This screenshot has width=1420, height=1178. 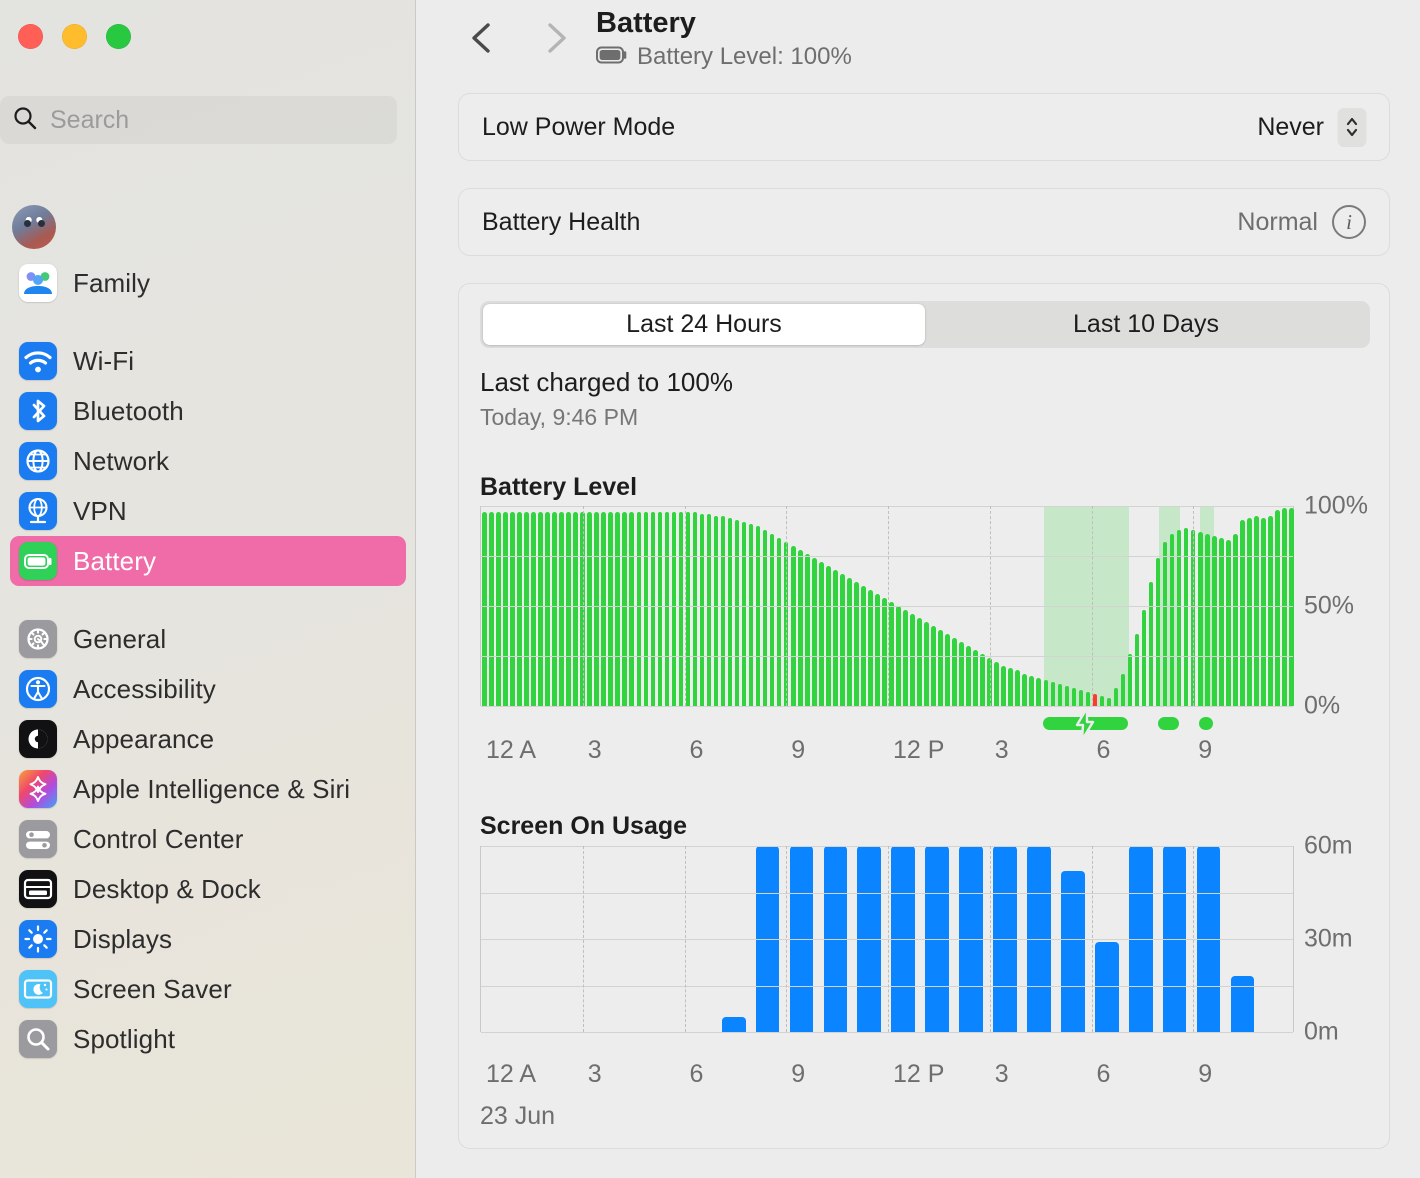 What do you see at coordinates (208, 283) in the screenshot?
I see `sidebar-item-family: Family` at bounding box center [208, 283].